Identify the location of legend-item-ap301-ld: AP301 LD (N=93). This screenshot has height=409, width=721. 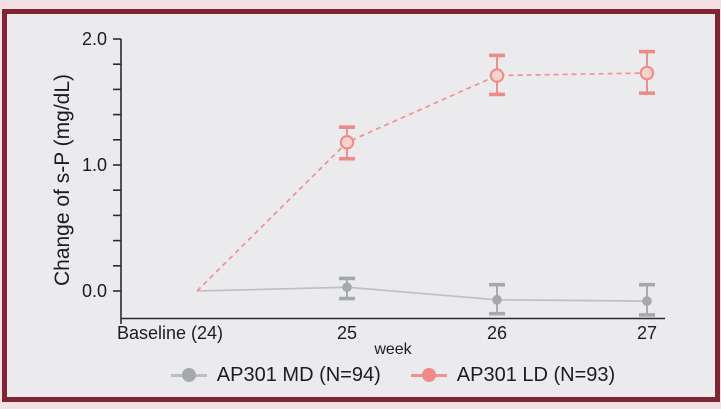
(513, 375).